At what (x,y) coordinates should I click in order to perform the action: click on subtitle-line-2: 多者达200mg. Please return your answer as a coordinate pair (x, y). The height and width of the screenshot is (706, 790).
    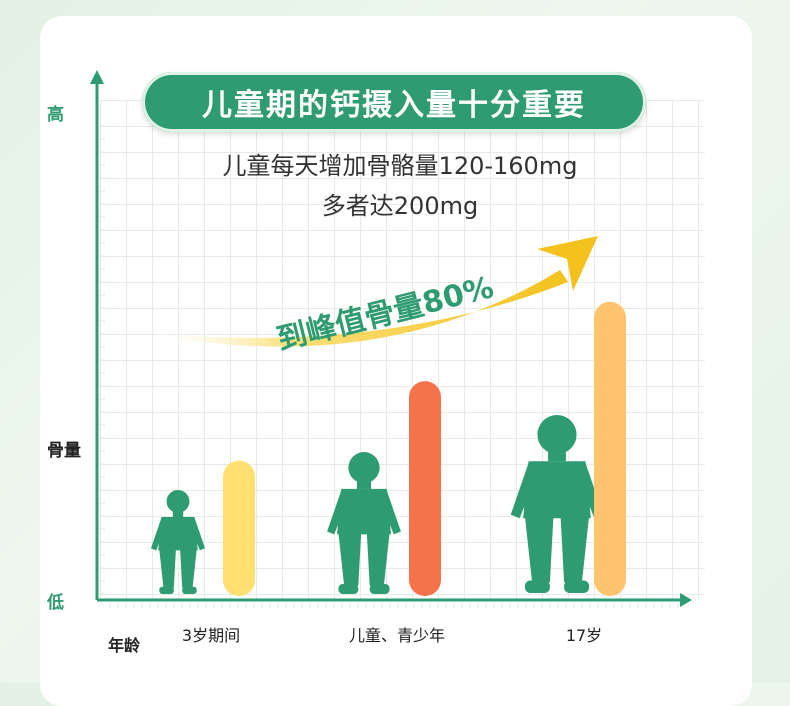
    Looking at the image, I should click on (400, 206).